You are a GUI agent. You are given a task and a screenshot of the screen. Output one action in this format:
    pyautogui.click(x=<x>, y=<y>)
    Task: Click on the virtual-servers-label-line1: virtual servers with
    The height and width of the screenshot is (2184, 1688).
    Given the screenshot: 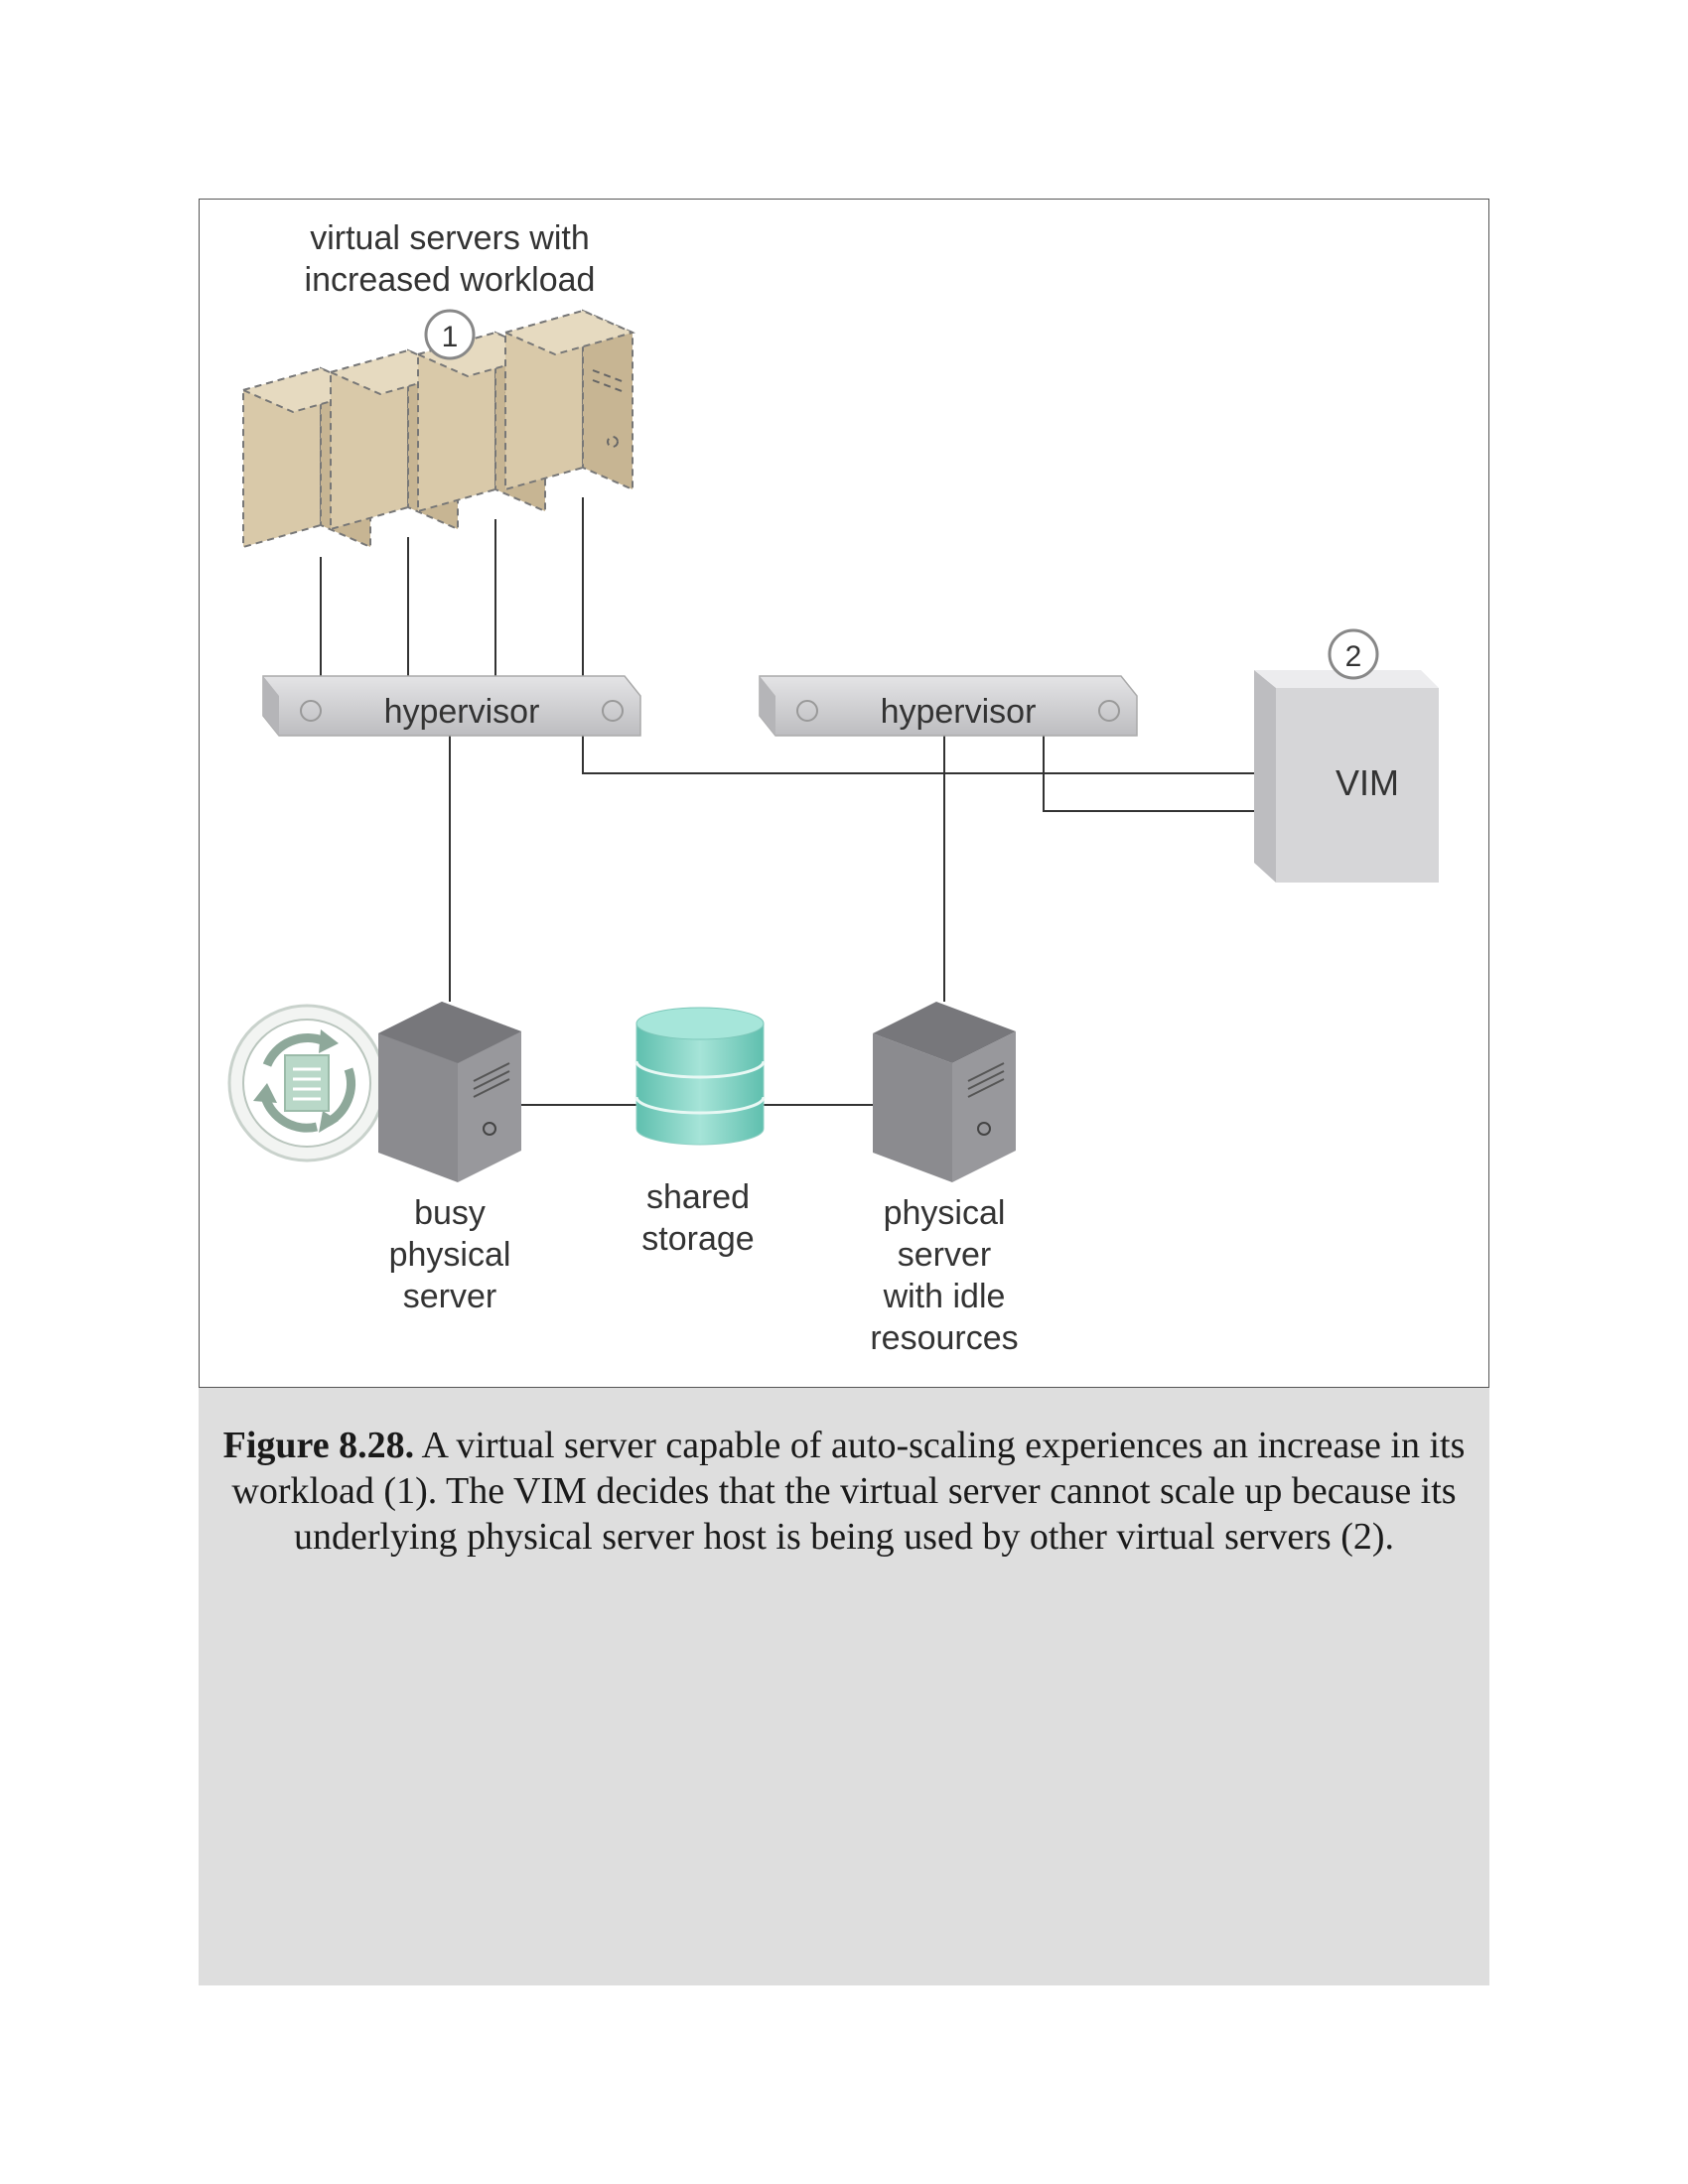 What is the action you would take?
    pyautogui.click(x=450, y=238)
    